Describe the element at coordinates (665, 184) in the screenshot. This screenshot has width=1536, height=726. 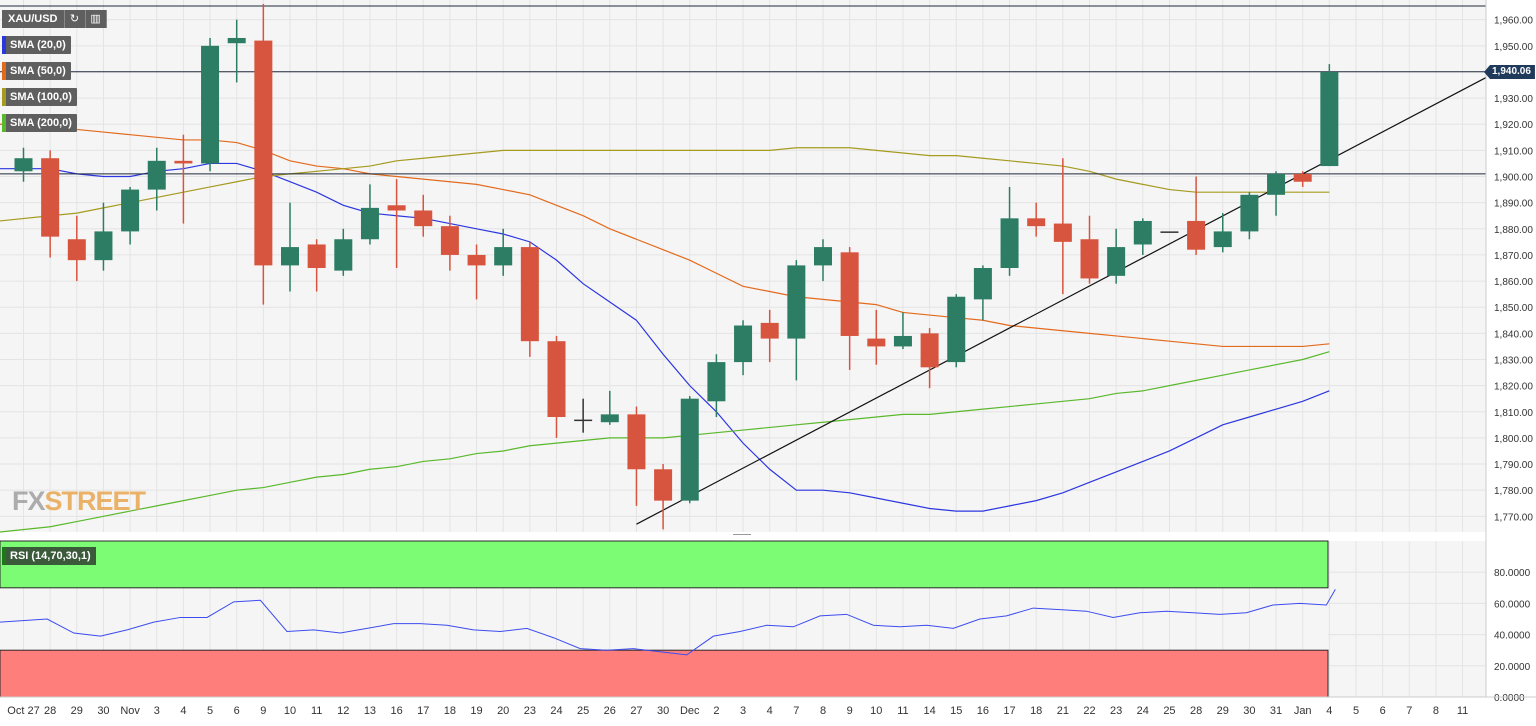
I see `sma-line` at that location.